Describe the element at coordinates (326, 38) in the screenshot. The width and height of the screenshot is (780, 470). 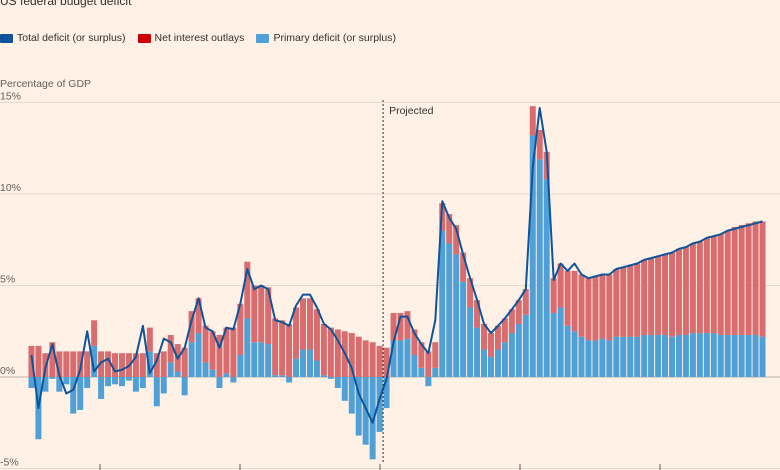
I see `legend-item-primary: Primary deficit (or surplus)` at that location.